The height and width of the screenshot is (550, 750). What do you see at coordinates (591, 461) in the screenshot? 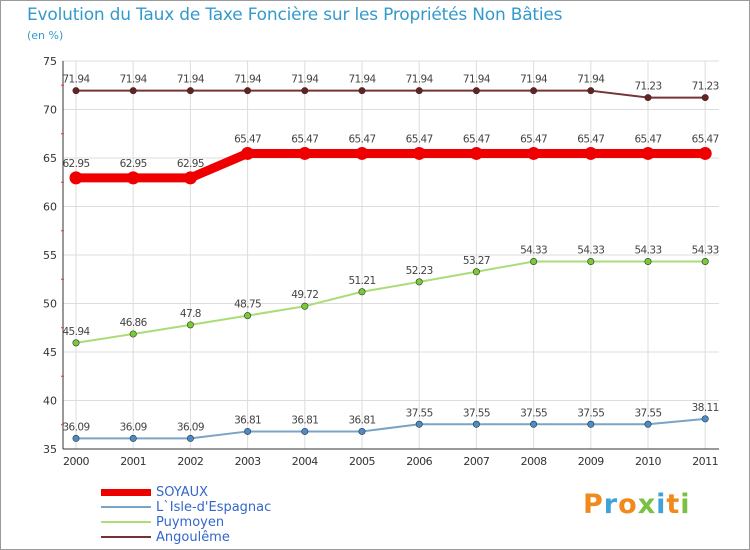
I see `x-tick-label: 2009` at bounding box center [591, 461].